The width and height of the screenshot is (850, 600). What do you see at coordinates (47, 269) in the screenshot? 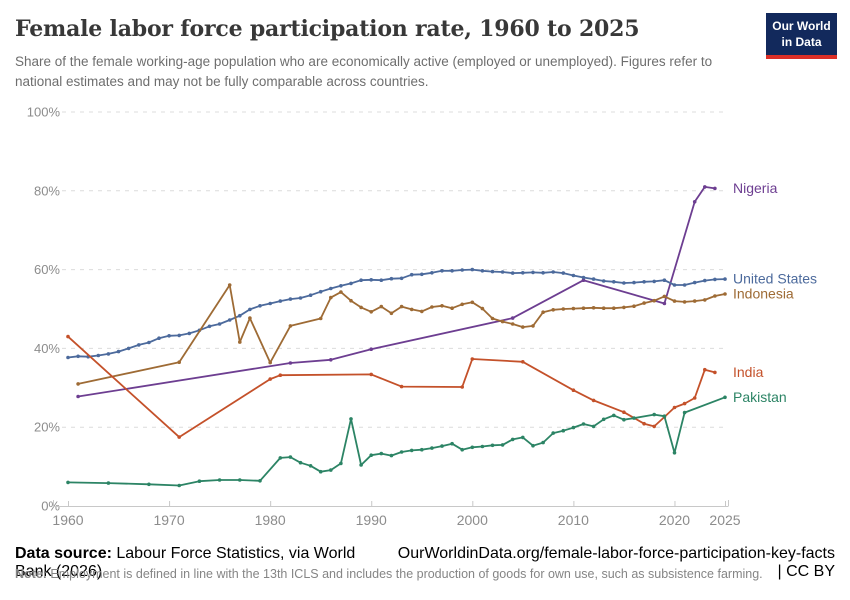
I see `y-tick-label-60: 60%` at bounding box center [47, 269].